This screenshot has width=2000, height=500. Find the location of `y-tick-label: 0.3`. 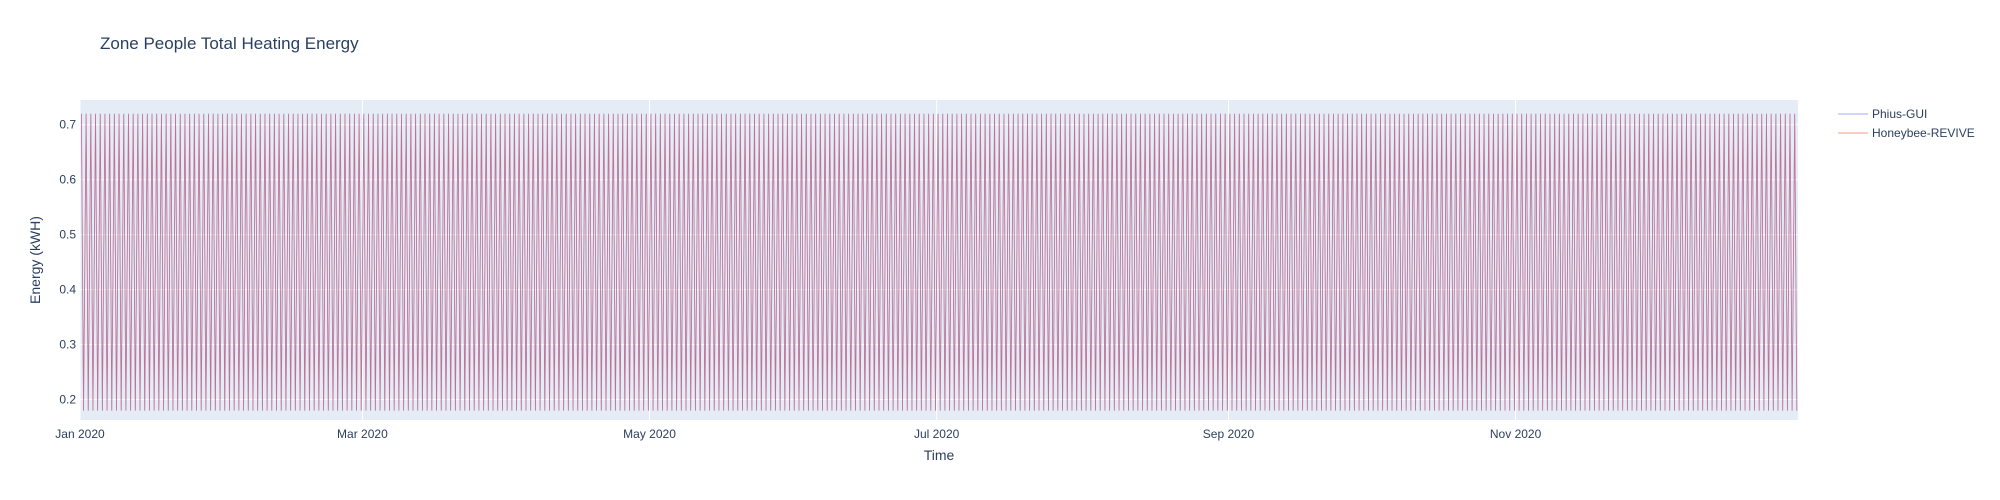

y-tick-label: 0.3 is located at coordinates (67, 345).